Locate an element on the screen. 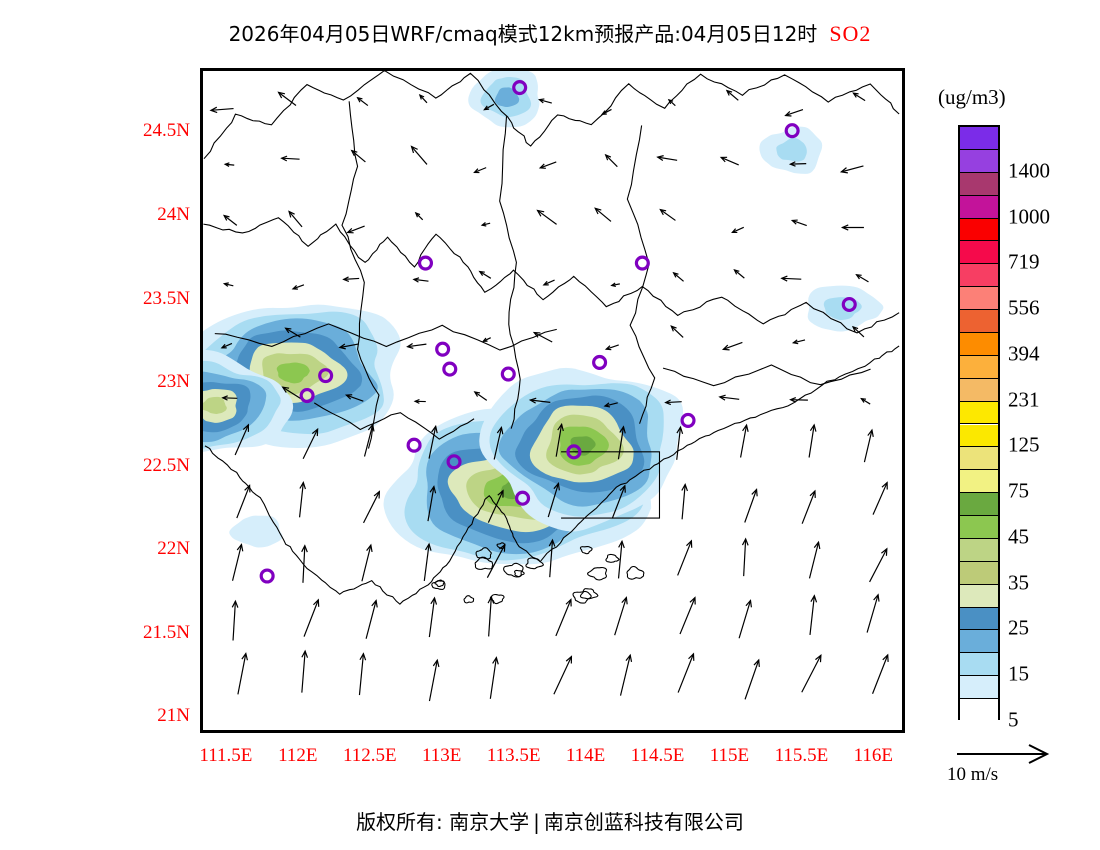 Image resolution: width=1100 pixels, height=850 pixels. footer-left-text: 版权所有: 南京大学 is located at coordinates (443, 822).